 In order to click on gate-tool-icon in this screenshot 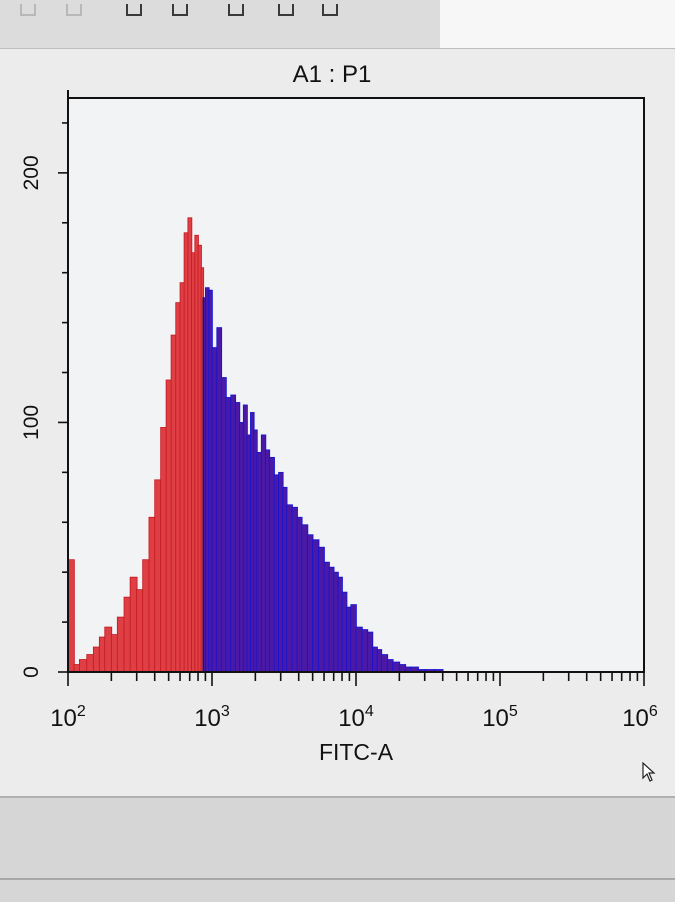, I will do `click(236, 10)`.